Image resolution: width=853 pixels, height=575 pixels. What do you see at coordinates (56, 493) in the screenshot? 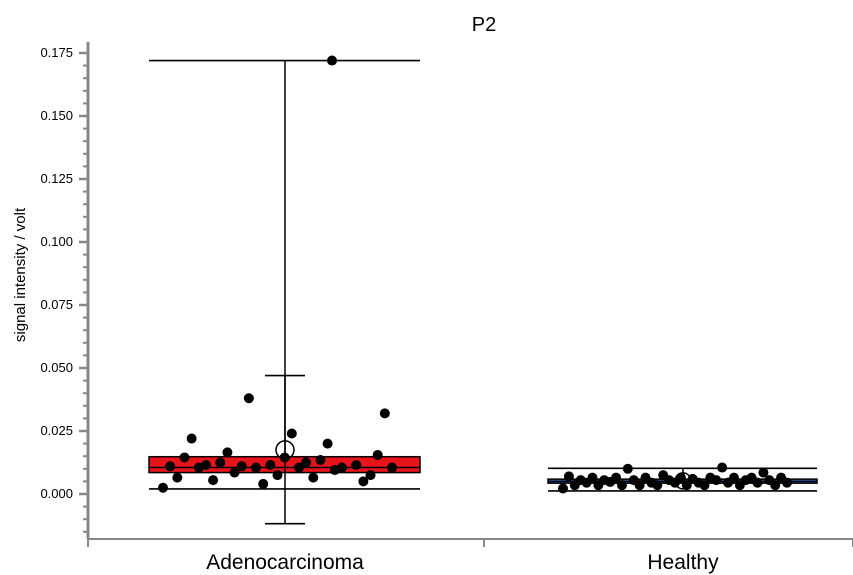
I see `y-tick-label: 0.000` at bounding box center [56, 493].